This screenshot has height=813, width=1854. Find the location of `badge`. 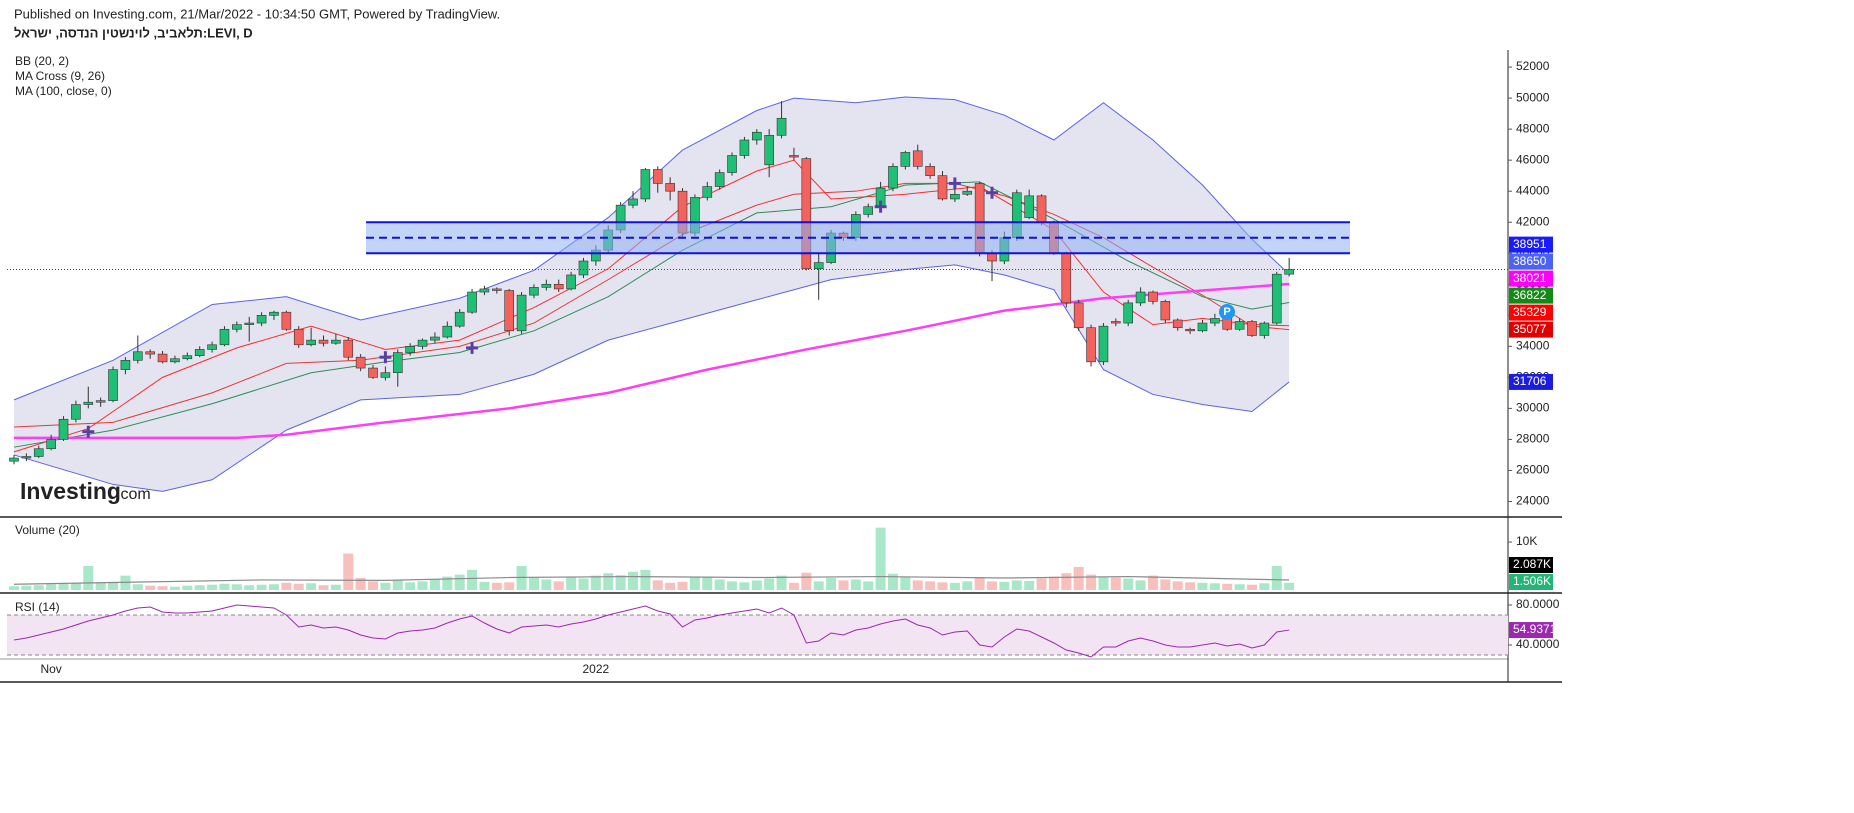

badge is located at coordinates (1227, 312).